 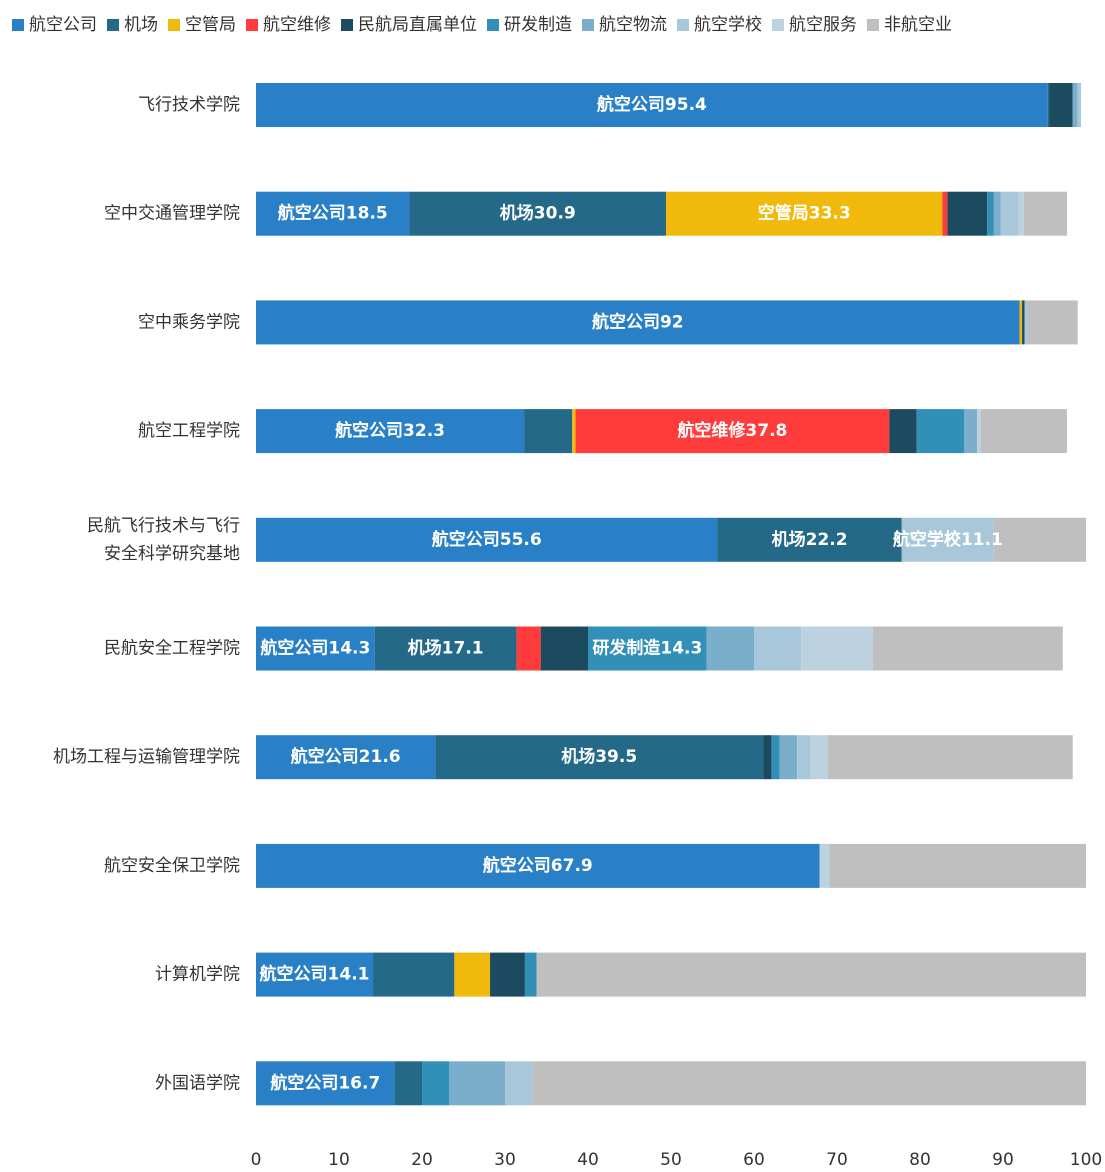 What do you see at coordinates (197, 975) in the screenshot?
I see `category-label: 计算机学院` at bounding box center [197, 975].